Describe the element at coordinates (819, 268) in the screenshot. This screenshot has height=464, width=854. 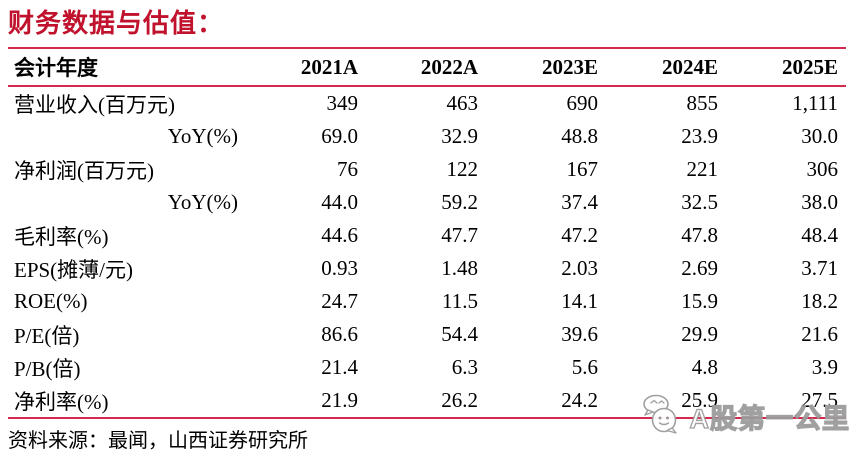
I see `cell-value: 3.71` at that location.